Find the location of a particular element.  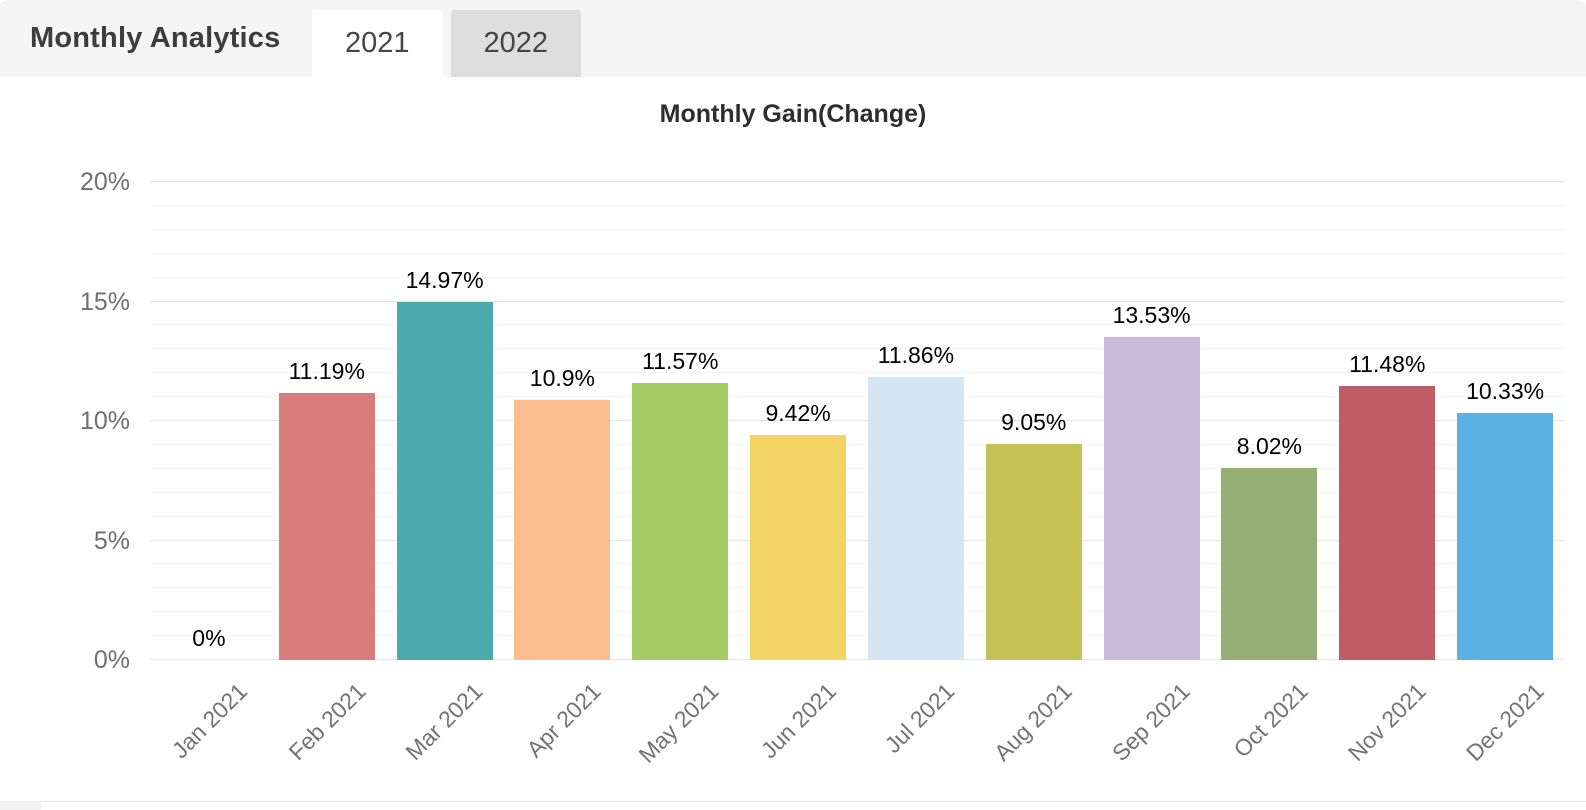

x-axis-label: Apr 2021 is located at coordinates (563, 720).